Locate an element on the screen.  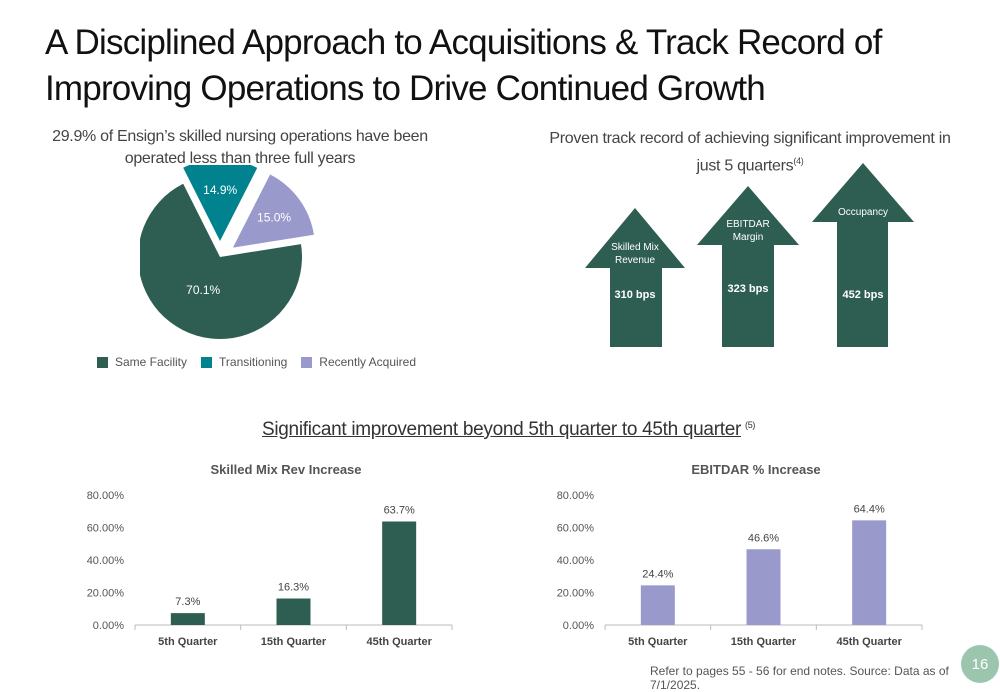
bar-data-label: 46.6% is located at coordinates (763, 538).